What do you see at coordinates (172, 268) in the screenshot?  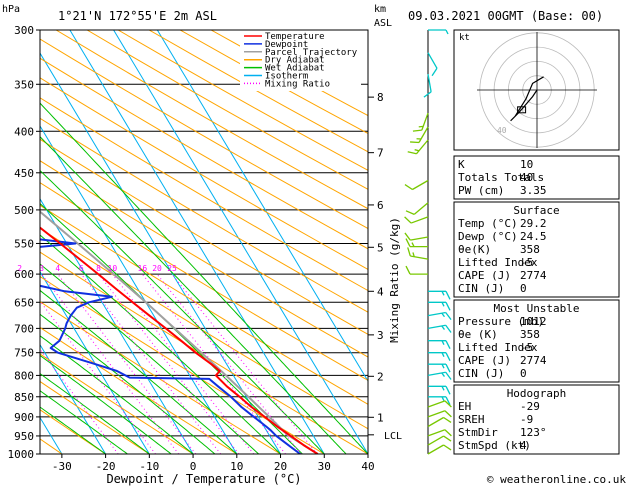 I see `mixing-ratio-label: 25` at bounding box center [172, 268].